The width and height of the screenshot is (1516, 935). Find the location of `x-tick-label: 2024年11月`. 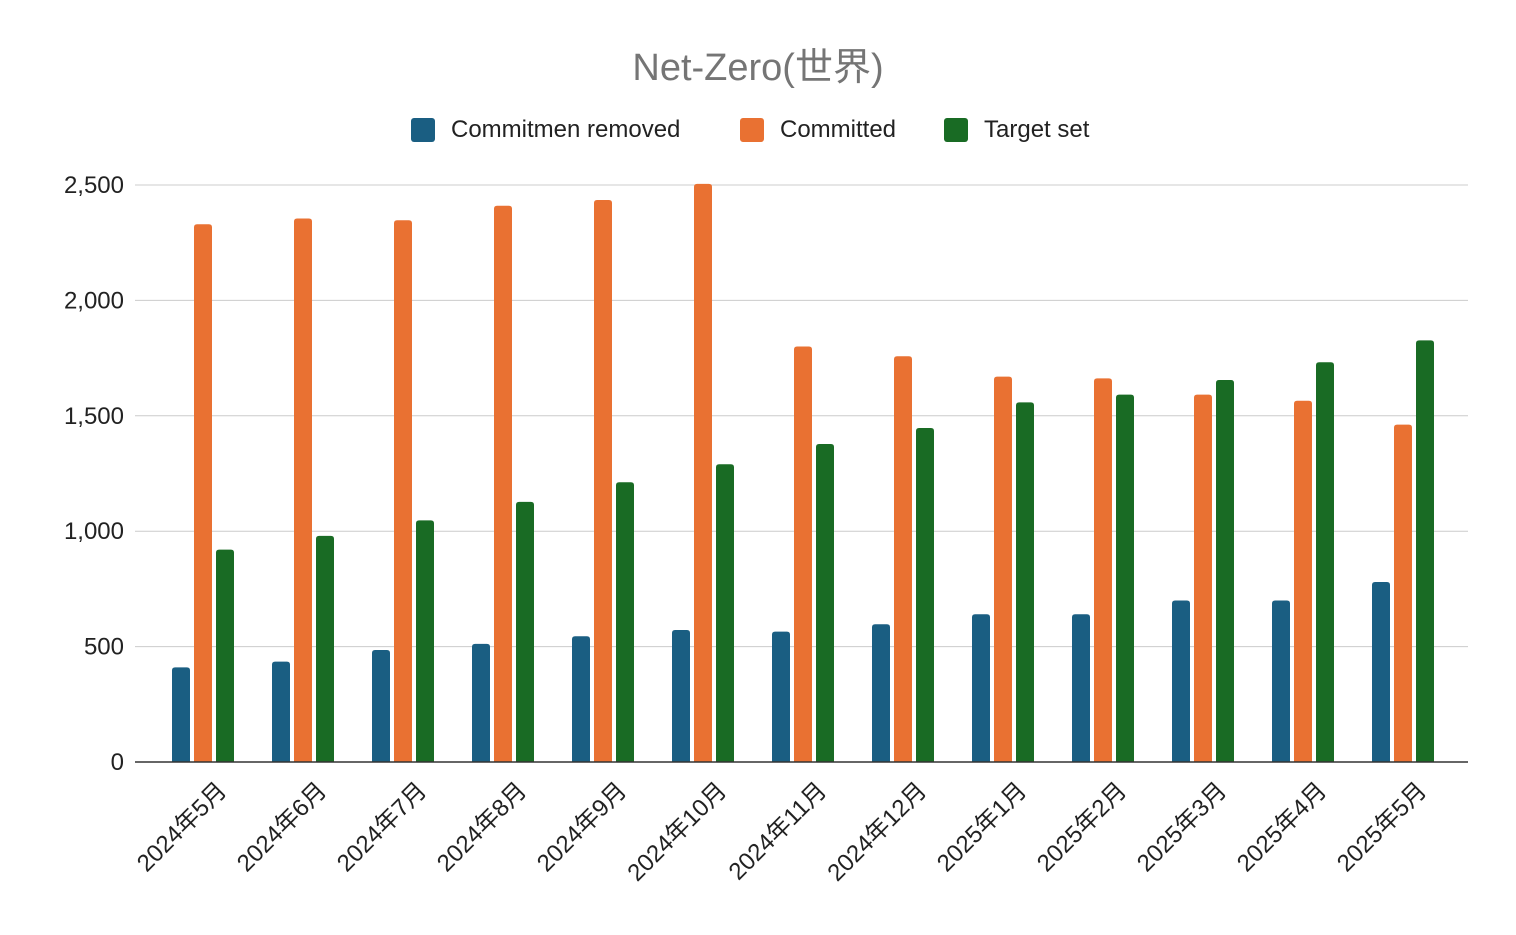

x-tick-label: 2024年11月 is located at coordinates (778, 831).